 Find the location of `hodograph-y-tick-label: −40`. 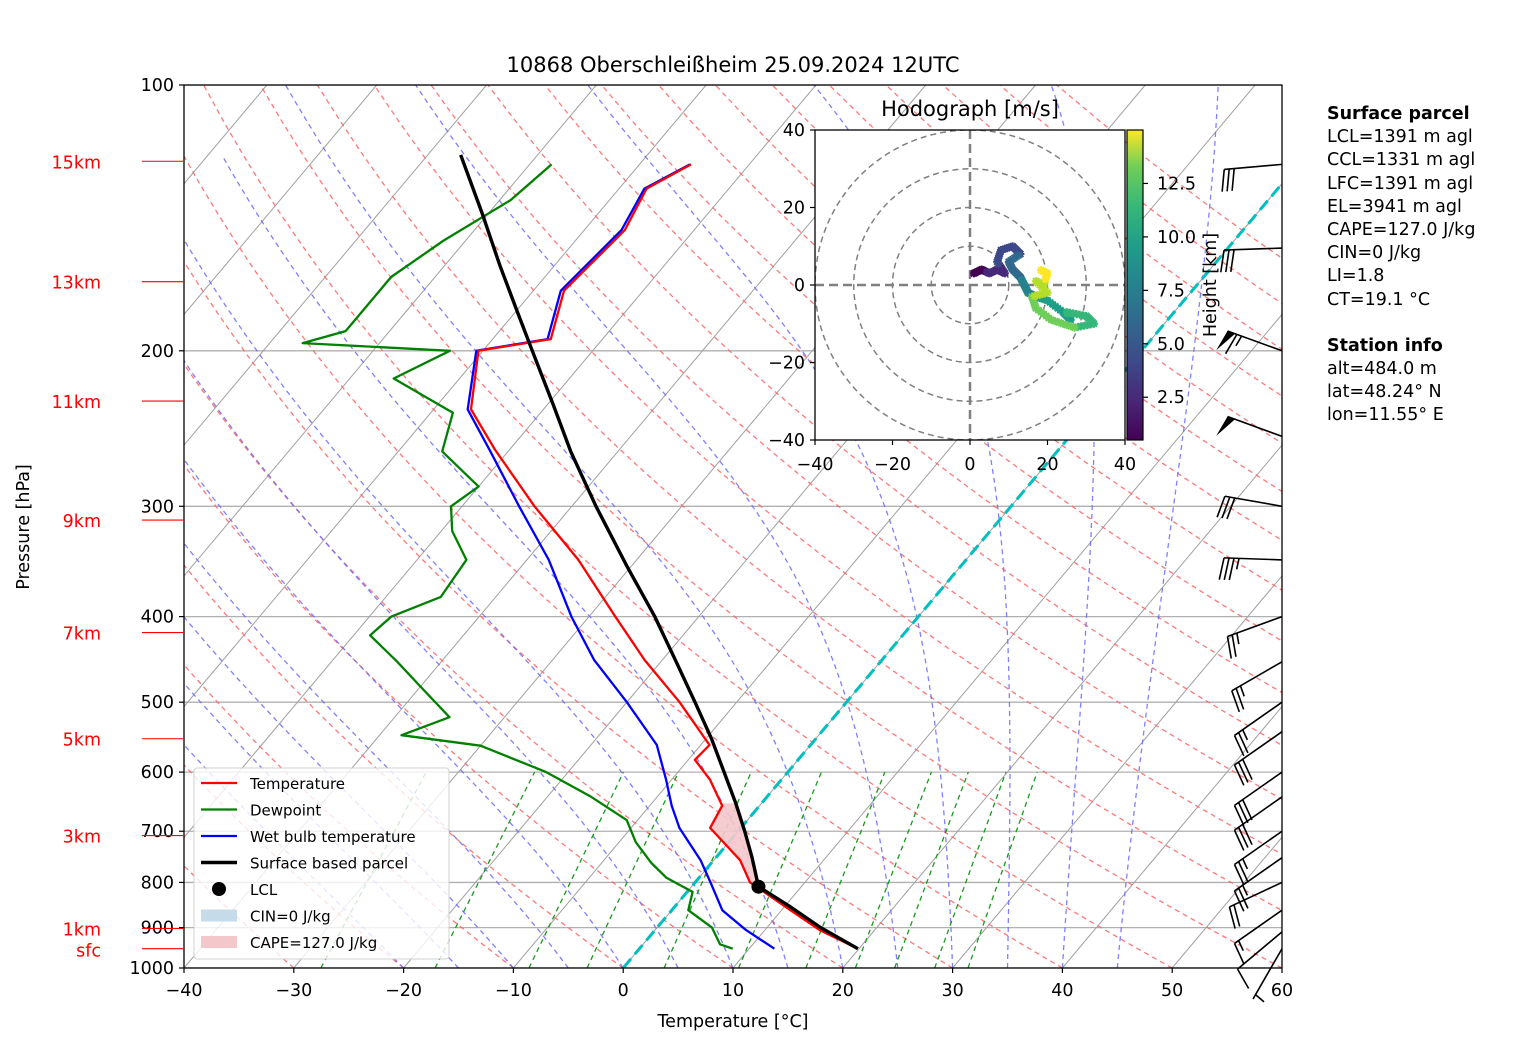

hodograph-y-tick-label: −40 is located at coordinates (786, 441).